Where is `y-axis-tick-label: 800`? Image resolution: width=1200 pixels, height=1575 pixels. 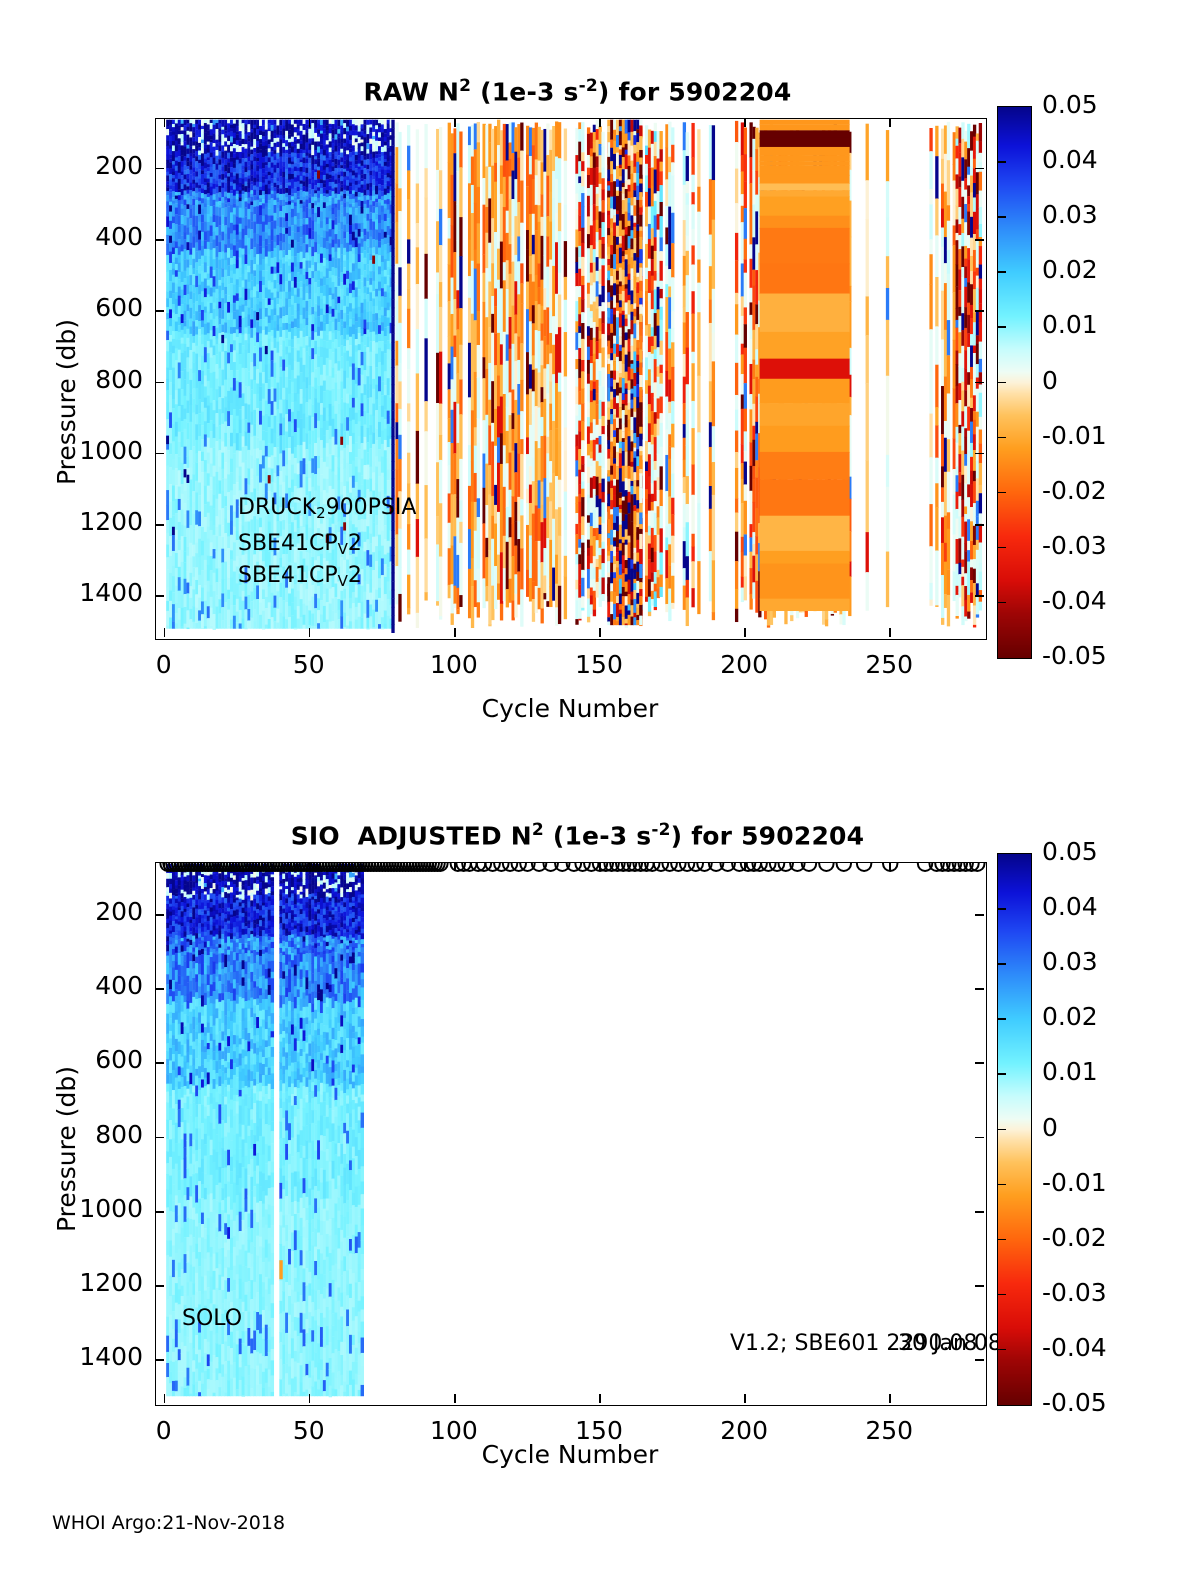 y-axis-tick-label: 800 is located at coordinates (119, 1134).